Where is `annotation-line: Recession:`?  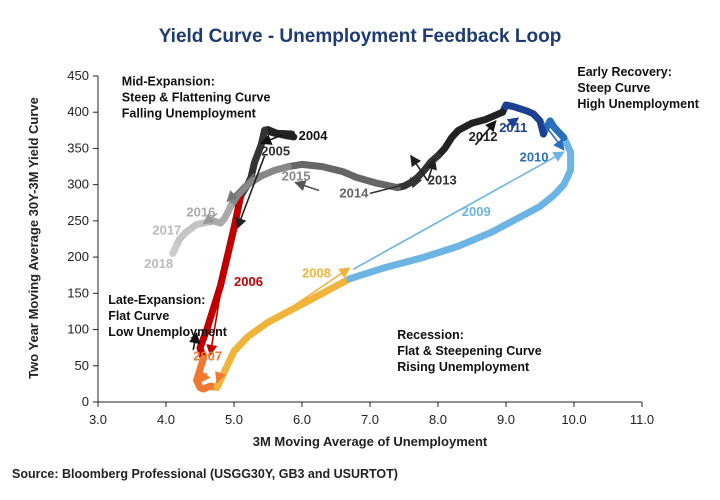 annotation-line: Recession: is located at coordinates (430, 335).